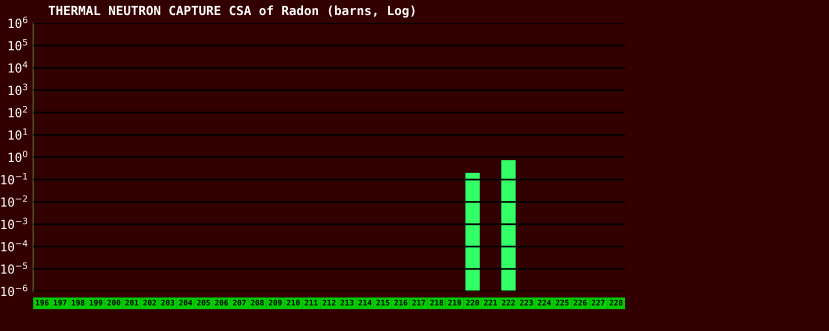  I want to click on y-tick-label: 10$^{−1}$, so click(14, 178).